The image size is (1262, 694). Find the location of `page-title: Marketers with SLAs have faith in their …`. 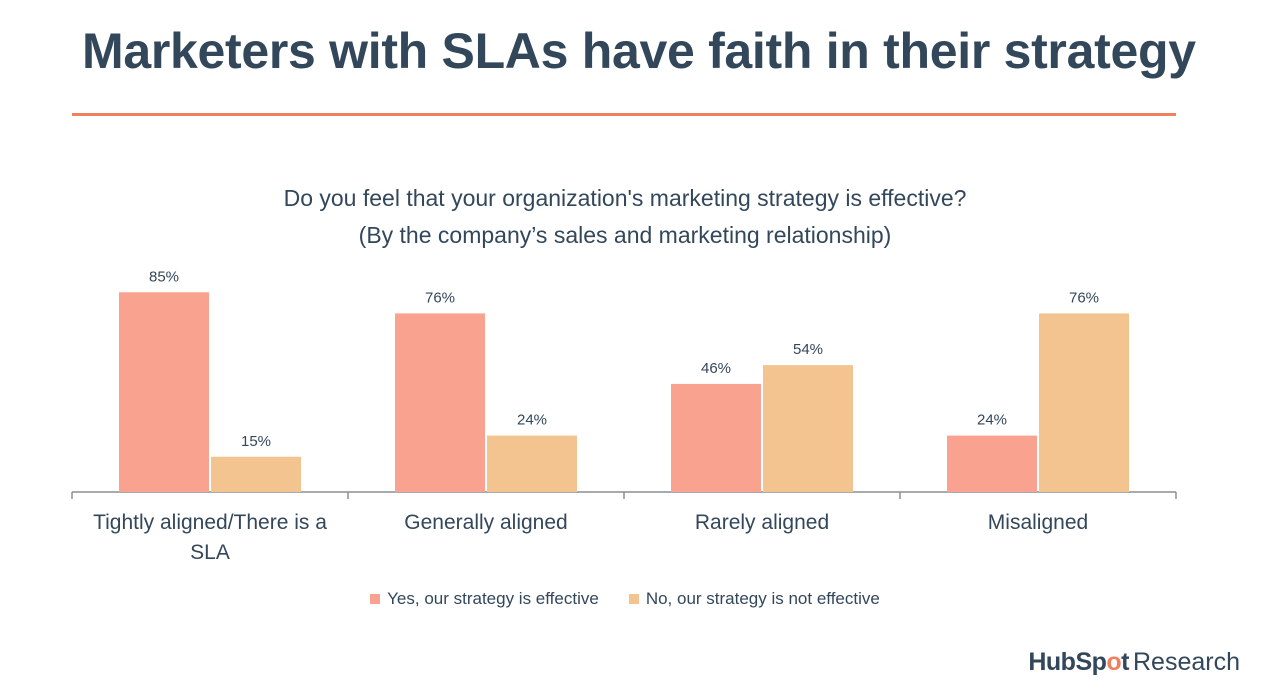

page-title: Marketers with SLAs have faith in their … is located at coordinates (639, 51).